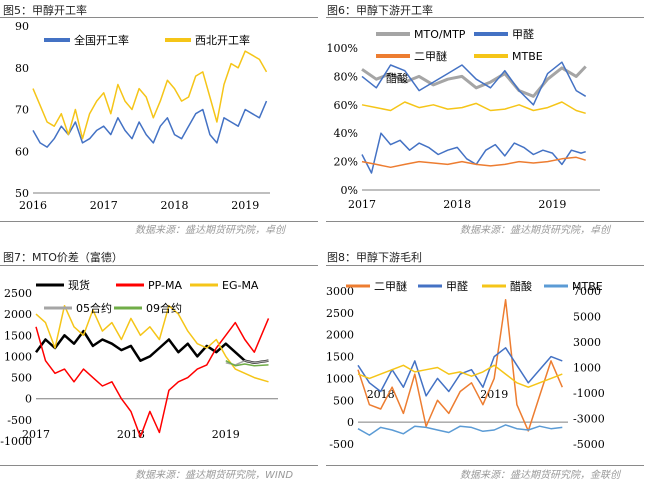 The image size is (648, 484). Describe the element at coordinates (22, 68) in the screenshot. I see `y-tick-label: 80` at that location.